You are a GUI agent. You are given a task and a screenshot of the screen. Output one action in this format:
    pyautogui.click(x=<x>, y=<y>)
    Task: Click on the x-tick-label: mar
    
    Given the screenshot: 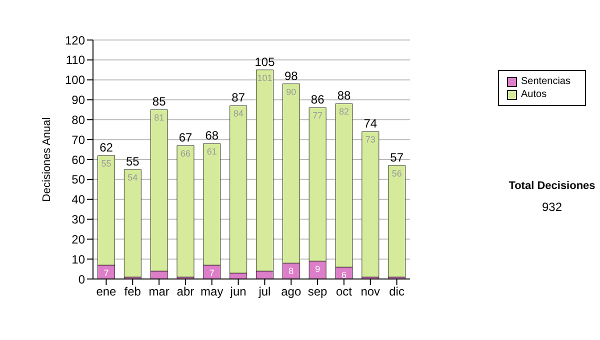 What is the action you would take?
    pyautogui.click(x=159, y=291)
    